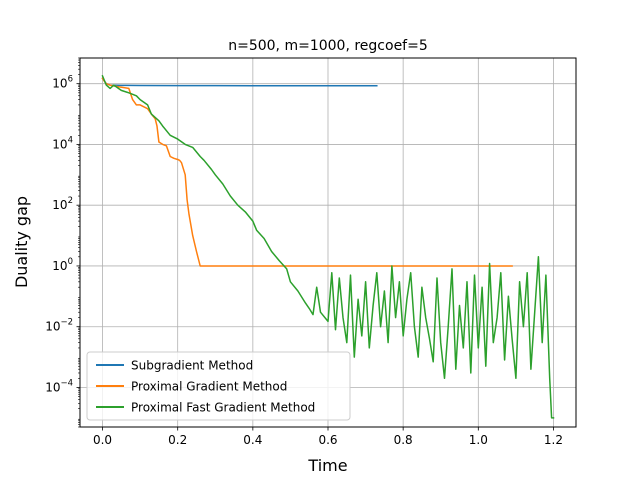  What do you see at coordinates (21, 242) in the screenshot?
I see `y-axis-label: Duality gap` at bounding box center [21, 242].